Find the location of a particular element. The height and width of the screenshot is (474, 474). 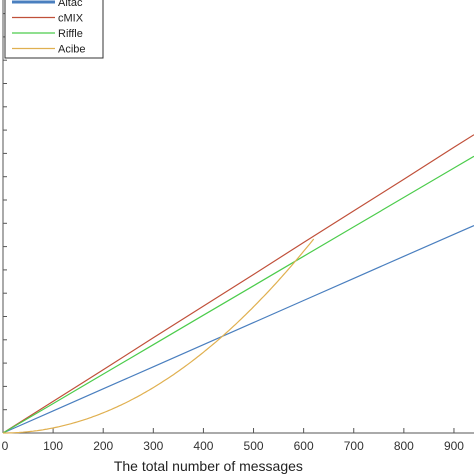

x-tick-label: 200 is located at coordinates (103, 446).